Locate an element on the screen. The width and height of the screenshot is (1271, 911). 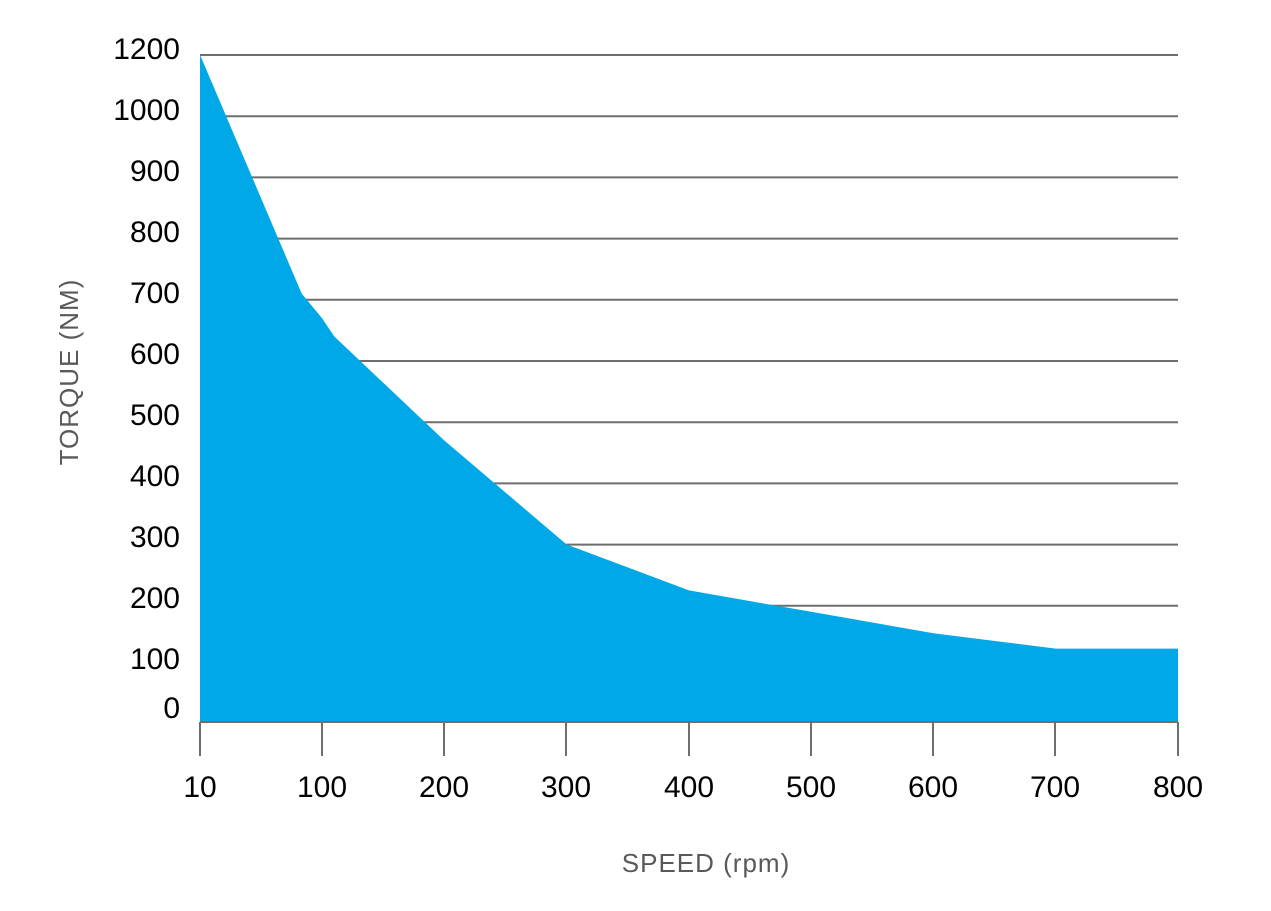
x-tick-labels: 10 100 200 300 400 500 600 700 800 is located at coordinates (693, 787).